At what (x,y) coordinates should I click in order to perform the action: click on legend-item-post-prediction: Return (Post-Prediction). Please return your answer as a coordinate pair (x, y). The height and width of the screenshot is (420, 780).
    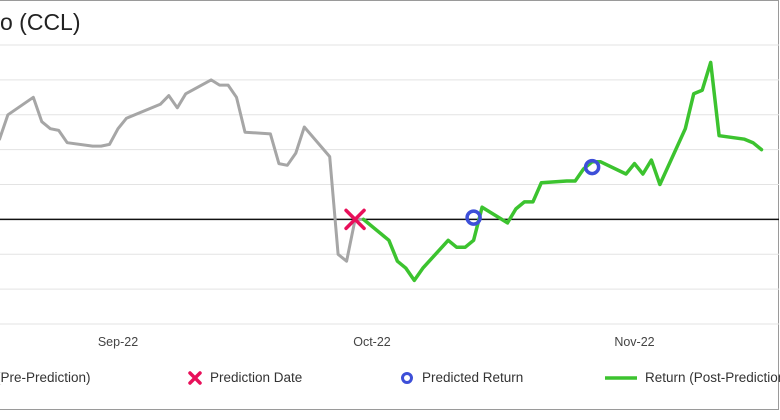
    Looking at the image, I should click on (692, 377).